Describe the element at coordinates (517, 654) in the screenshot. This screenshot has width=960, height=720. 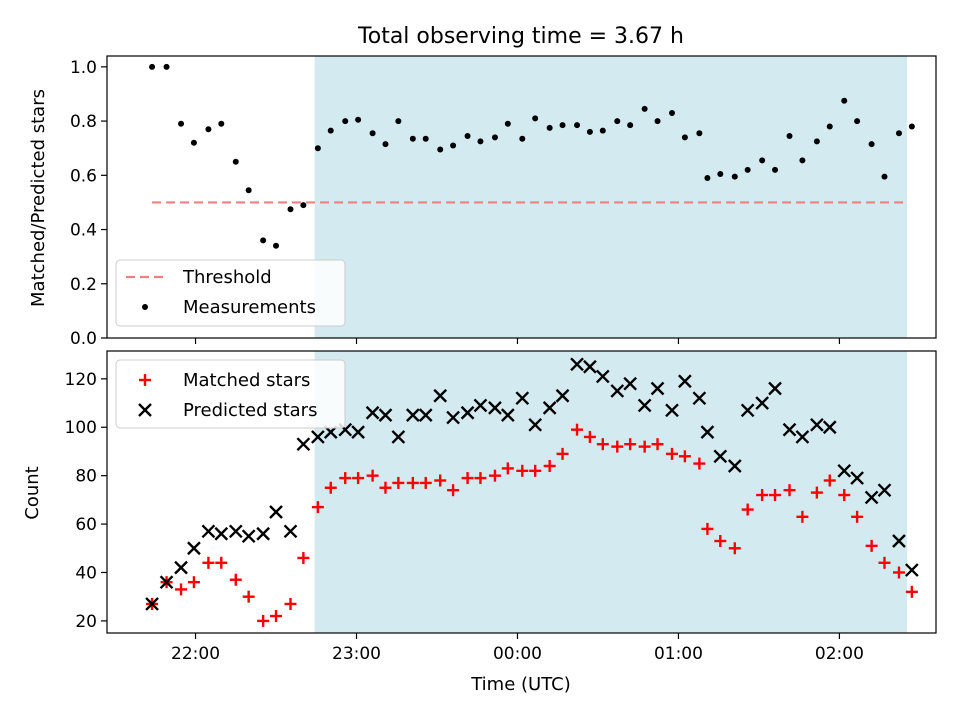
I see `bottom-x-tick-label: 00:00` at that location.